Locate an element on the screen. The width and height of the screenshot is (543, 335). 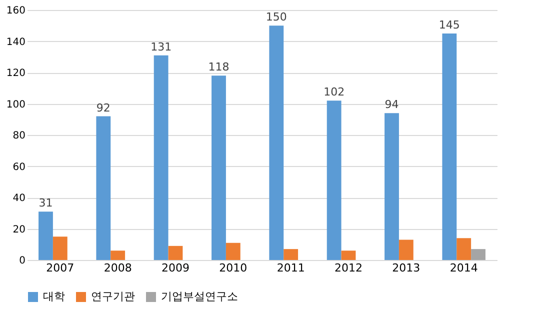
data-label: 150 is located at coordinates (276, 17).